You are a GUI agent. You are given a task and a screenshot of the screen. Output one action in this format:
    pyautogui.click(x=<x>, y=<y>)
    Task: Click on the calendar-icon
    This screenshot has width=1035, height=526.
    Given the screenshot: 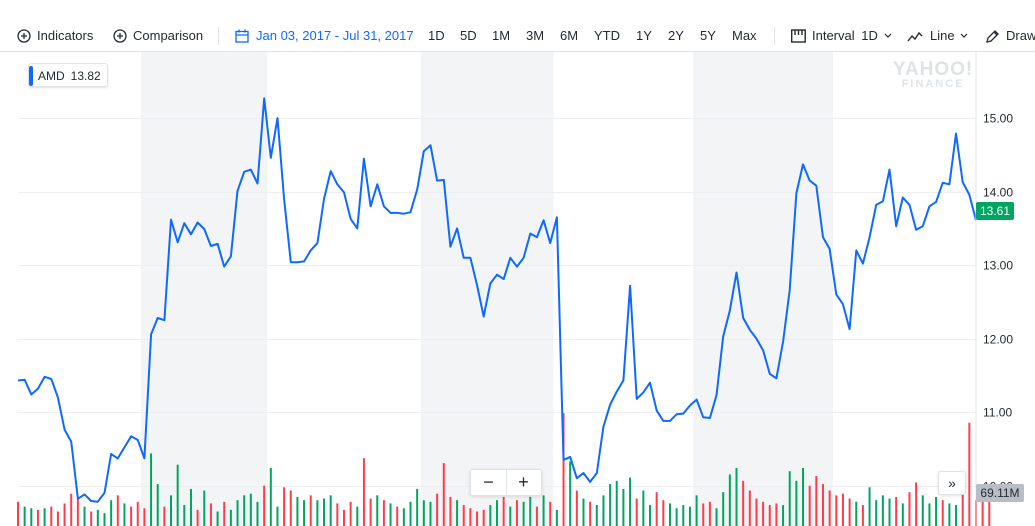 What is the action you would take?
    pyautogui.click(x=242, y=36)
    